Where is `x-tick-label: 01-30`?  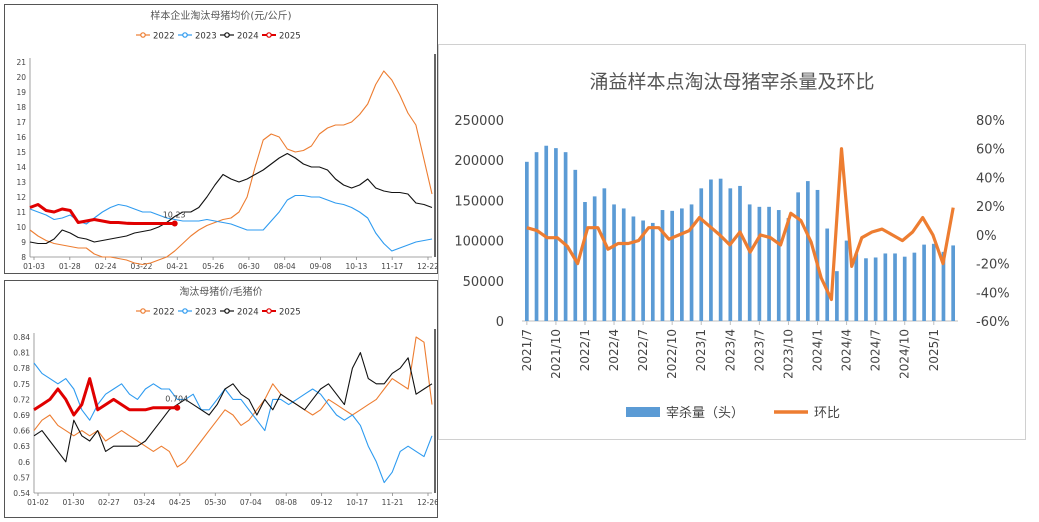
x-tick-label: 01-30 is located at coordinates (74, 502).